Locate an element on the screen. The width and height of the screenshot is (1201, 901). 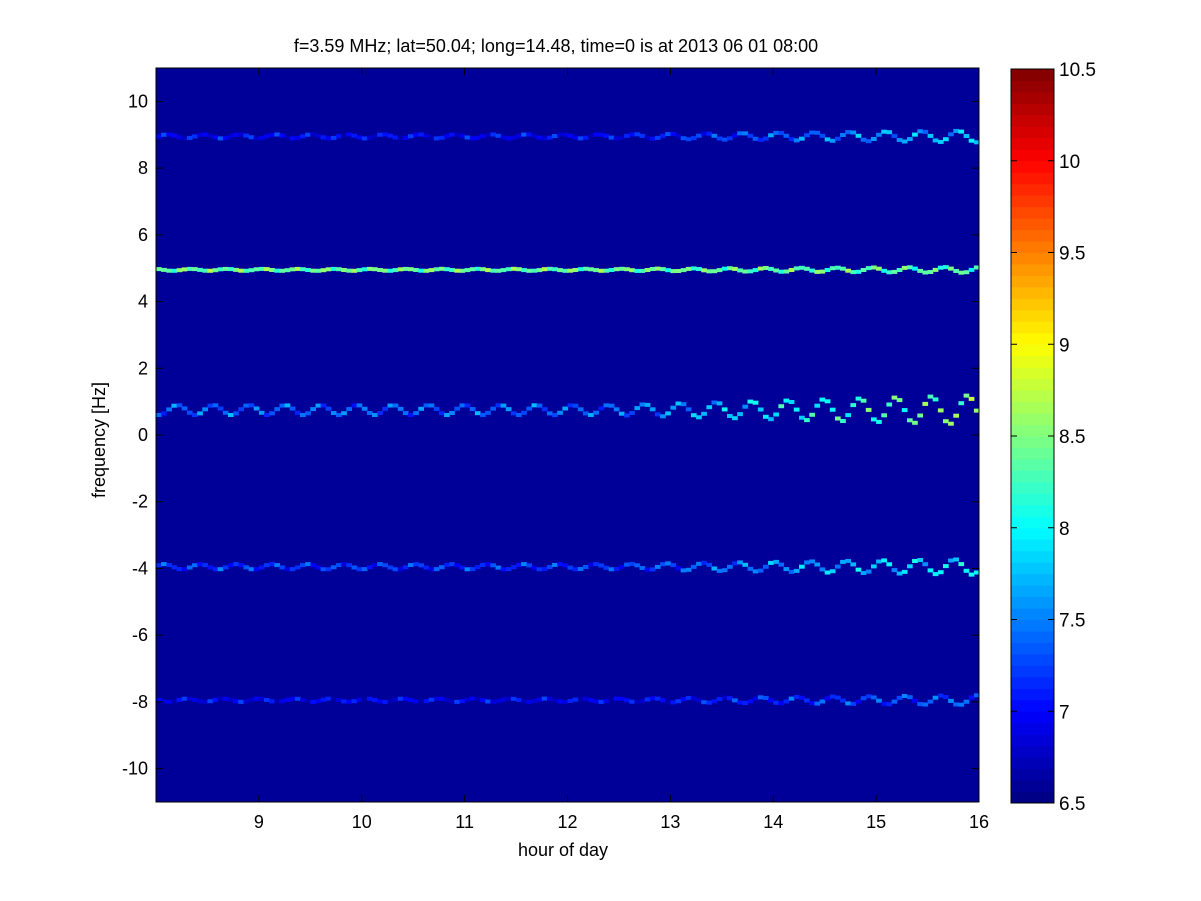
colorbar-tick-label: 10 is located at coordinates (1069, 162).